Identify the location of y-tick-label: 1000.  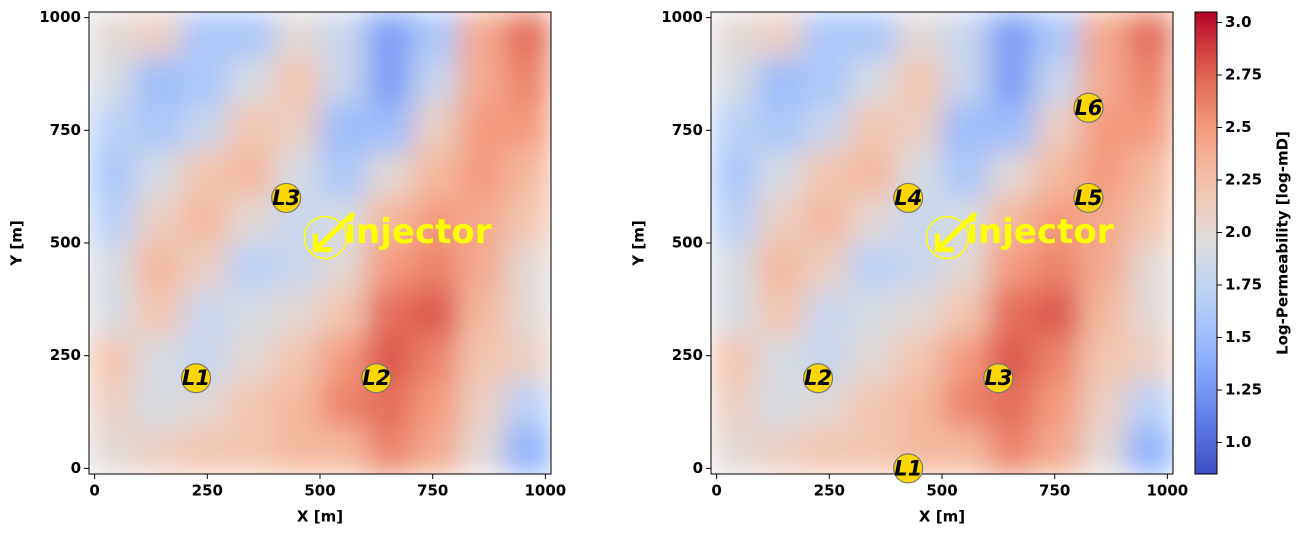
(60, 17).